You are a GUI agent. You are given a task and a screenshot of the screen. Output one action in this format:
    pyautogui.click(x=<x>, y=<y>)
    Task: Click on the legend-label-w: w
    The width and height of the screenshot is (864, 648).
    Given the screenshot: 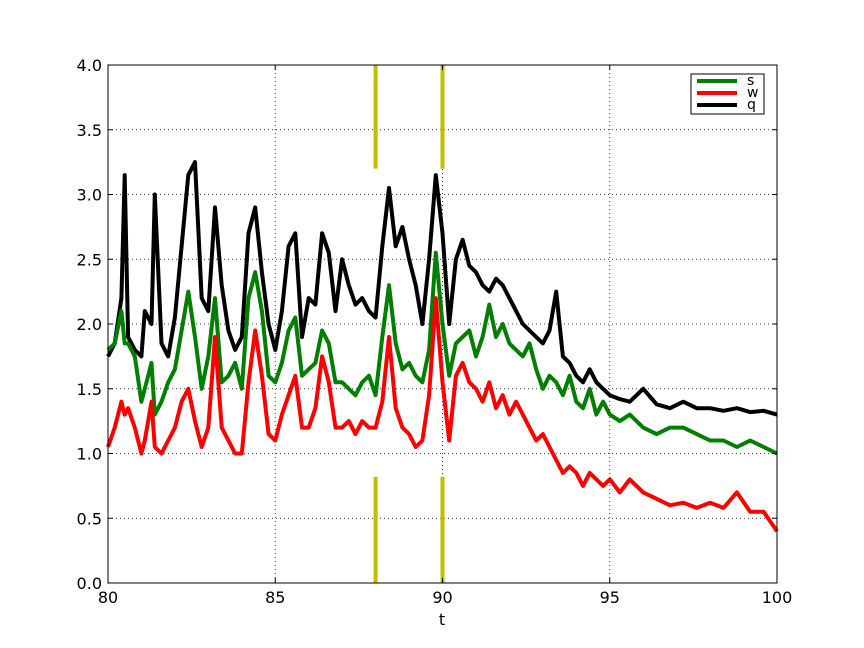 What is the action you would take?
    pyautogui.click(x=752, y=93)
    